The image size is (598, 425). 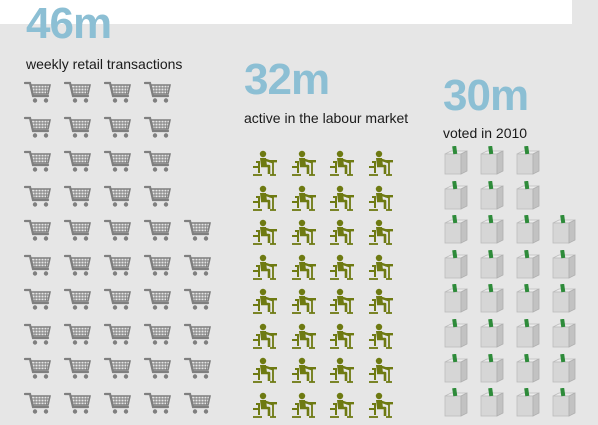 I want to click on stat-caption-transactions: weekly retail transactions, so click(x=104, y=64).